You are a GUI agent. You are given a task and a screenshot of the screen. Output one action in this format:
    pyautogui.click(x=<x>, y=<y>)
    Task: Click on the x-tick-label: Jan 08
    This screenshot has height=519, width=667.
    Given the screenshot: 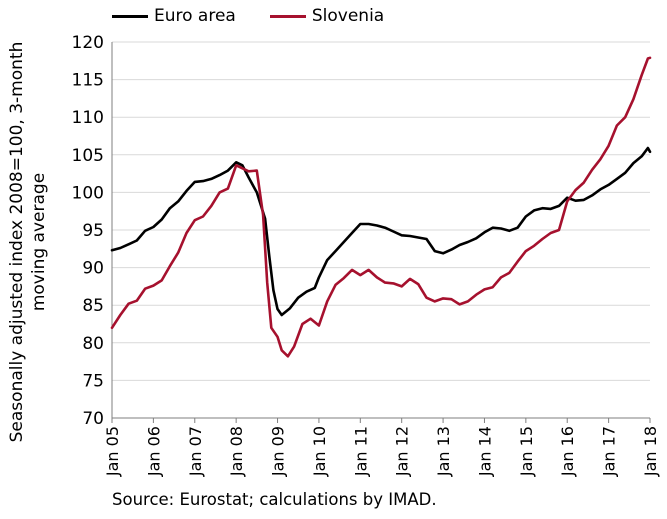 What is the action you would take?
    pyautogui.click(x=236, y=451)
    